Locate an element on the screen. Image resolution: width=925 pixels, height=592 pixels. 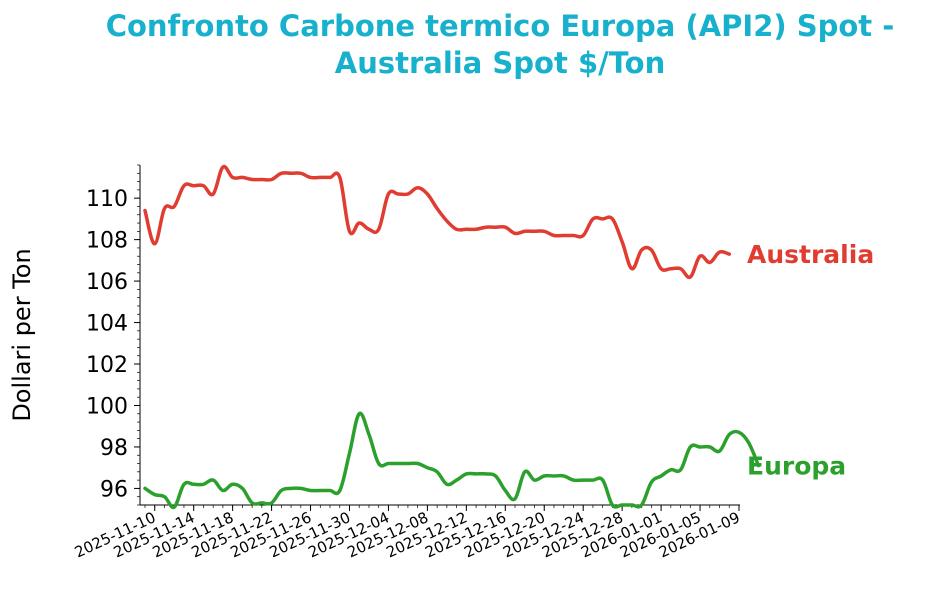
y-tick-label: 106 is located at coordinates (107, 282).